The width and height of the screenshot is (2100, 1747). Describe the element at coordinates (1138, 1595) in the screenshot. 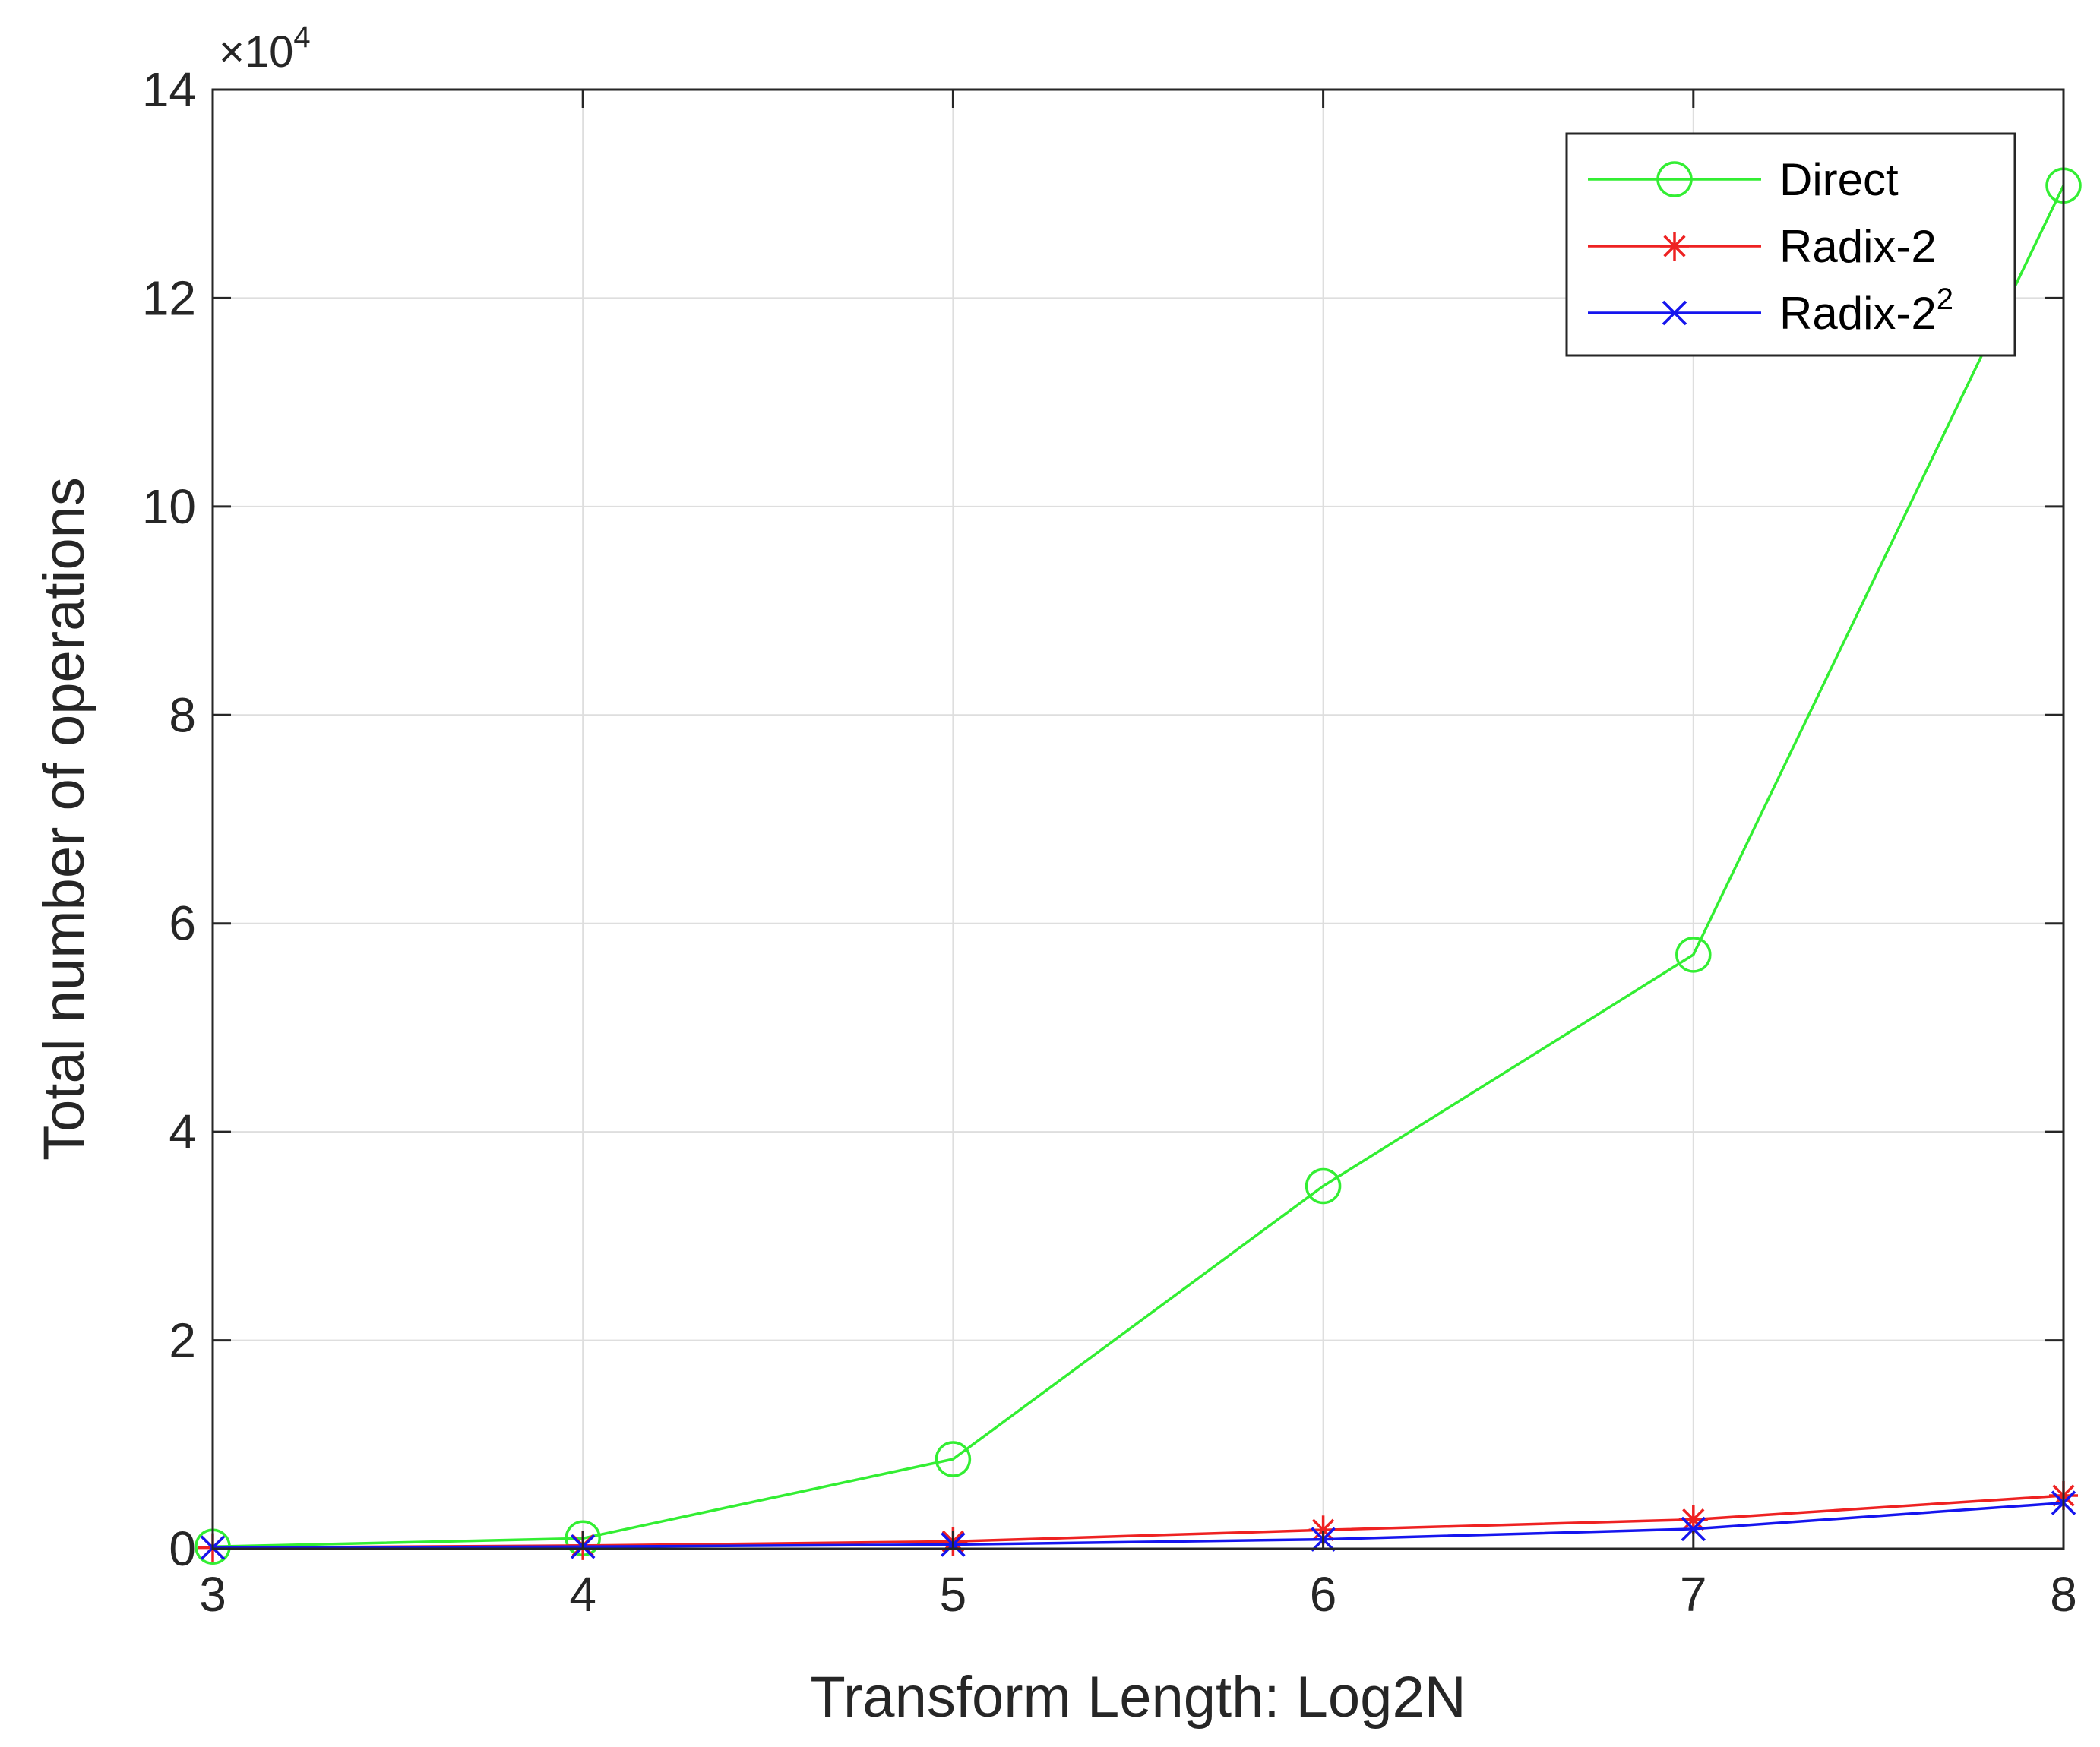

I see `x-tick-labels: 3 4 5 6 7 8` at that location.